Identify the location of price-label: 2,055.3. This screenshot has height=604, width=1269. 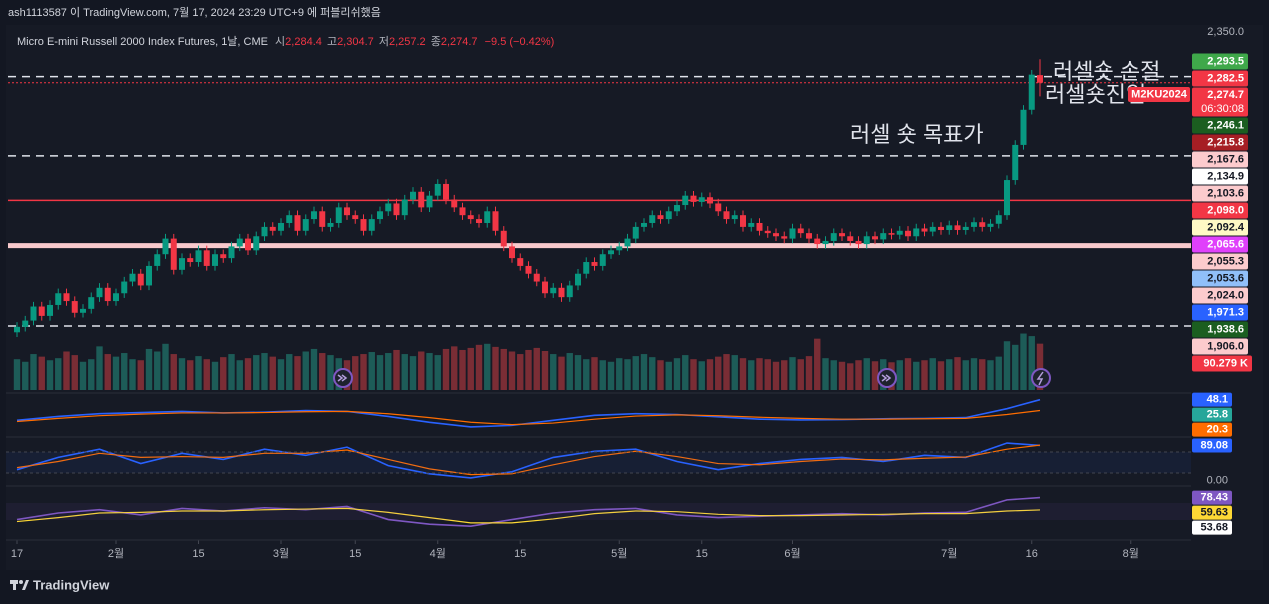
(1225, 261).